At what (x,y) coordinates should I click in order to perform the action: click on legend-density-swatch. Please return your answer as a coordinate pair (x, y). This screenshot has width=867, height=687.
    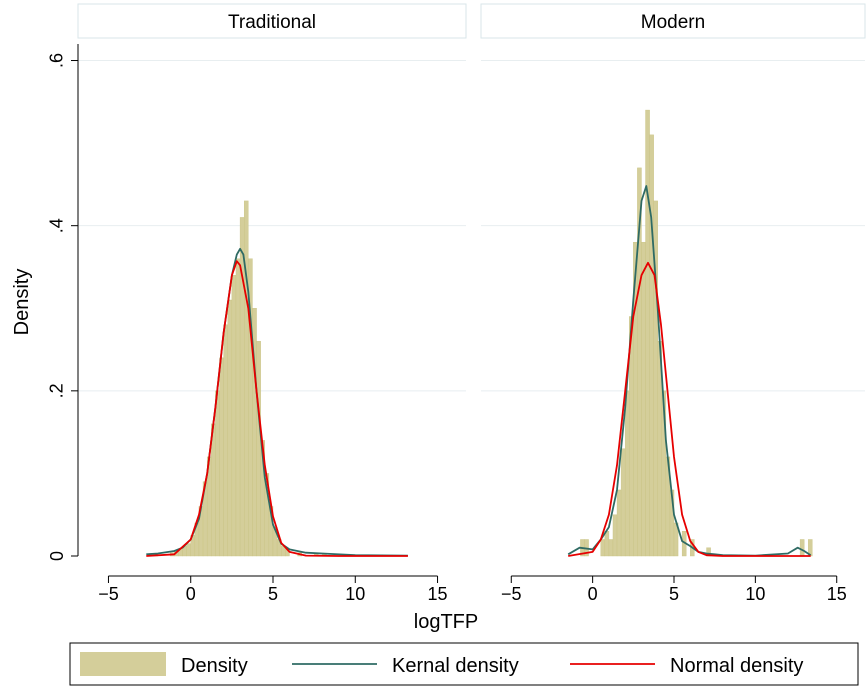
    Looking at the image, I should click on (123, 664).